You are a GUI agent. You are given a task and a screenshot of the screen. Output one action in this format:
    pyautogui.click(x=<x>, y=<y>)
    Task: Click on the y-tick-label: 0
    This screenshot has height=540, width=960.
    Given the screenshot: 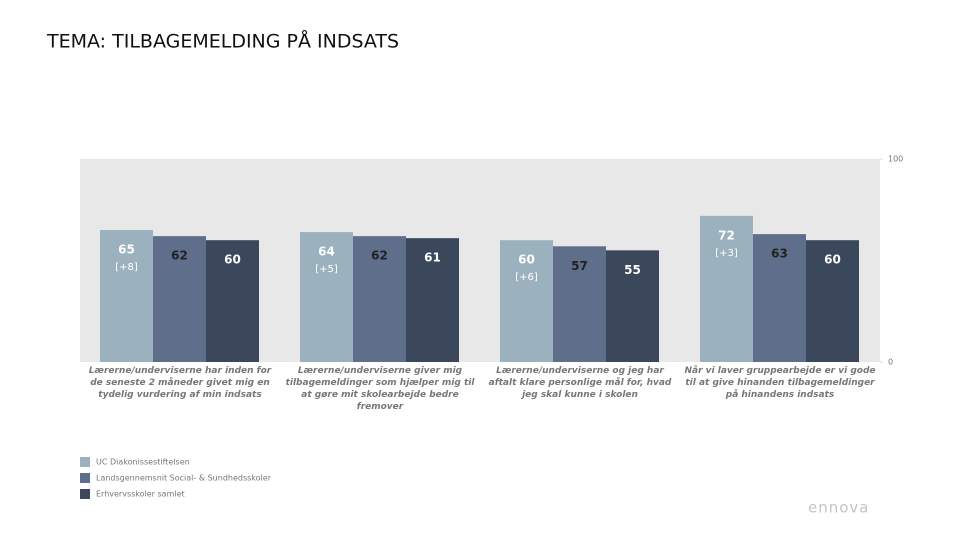 What is the action you would take?
    pyautogui.click(x=890, y=362)
    